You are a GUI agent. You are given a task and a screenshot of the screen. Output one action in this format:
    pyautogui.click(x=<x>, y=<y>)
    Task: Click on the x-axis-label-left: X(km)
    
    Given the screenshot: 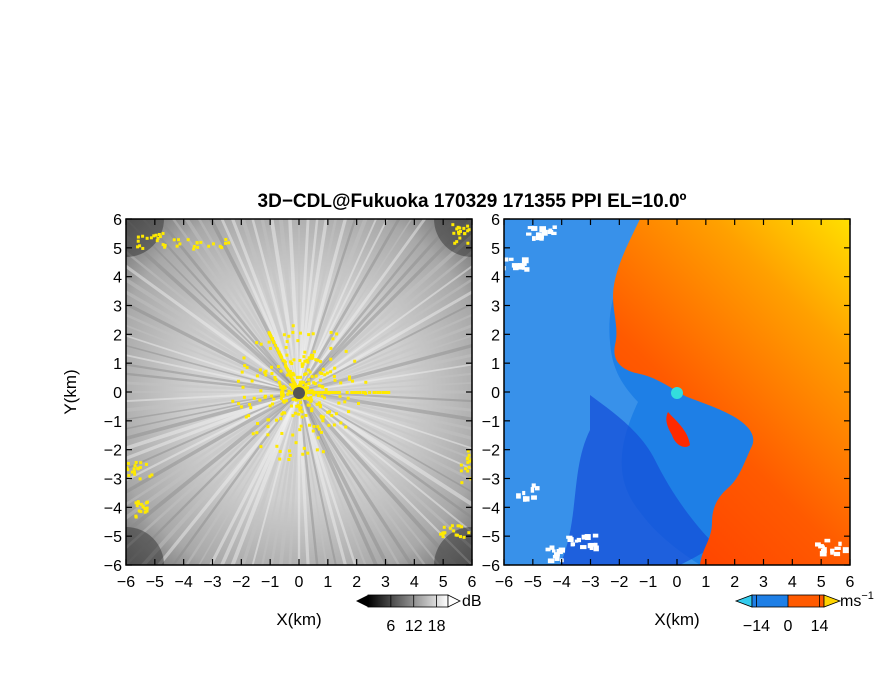 What is the action you would take?
    pyautogui.click(x=298, y=619)
    